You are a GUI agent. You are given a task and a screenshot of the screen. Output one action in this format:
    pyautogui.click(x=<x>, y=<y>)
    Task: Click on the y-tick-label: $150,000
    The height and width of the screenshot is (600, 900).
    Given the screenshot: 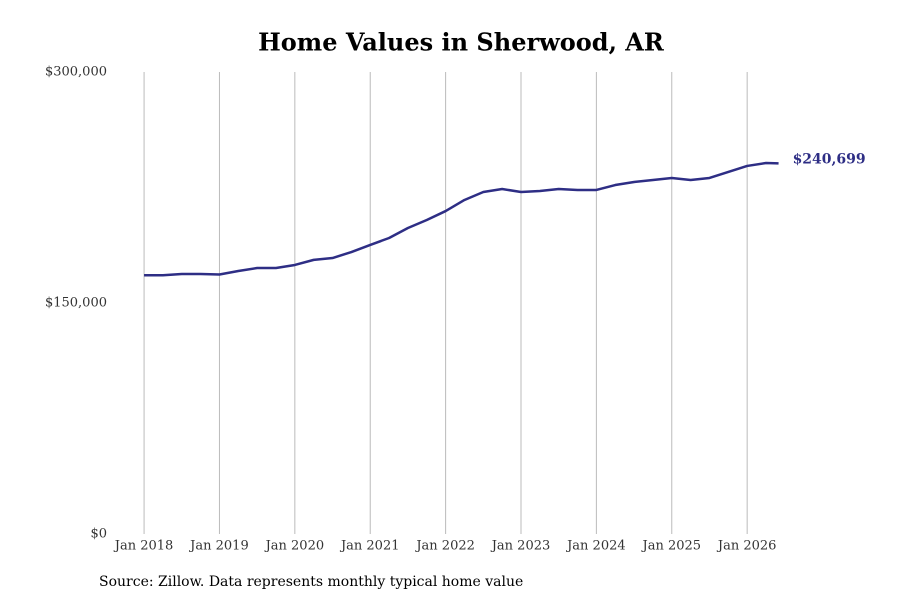 What is the action you would take?
    pyautogui.click(x=76, y=303)
    